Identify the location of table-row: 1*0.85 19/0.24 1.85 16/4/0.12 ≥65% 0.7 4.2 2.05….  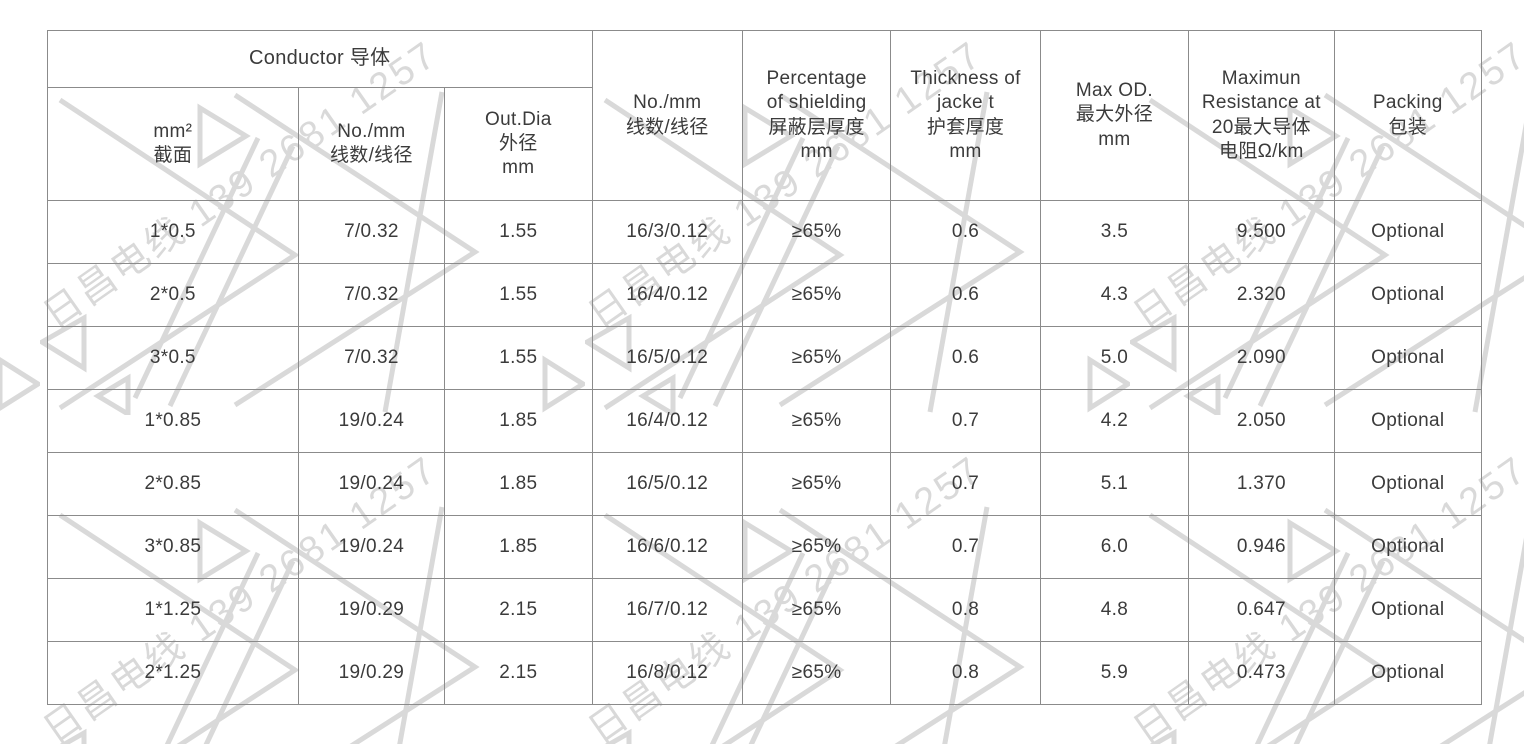
(765, 421).